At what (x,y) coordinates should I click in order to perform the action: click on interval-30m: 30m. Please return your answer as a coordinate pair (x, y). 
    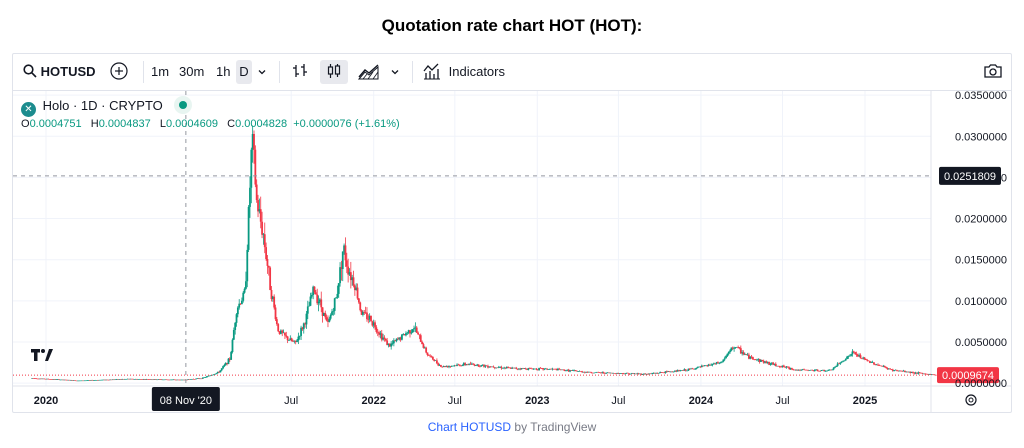
    Looking at the image, I should click on (192, 71).